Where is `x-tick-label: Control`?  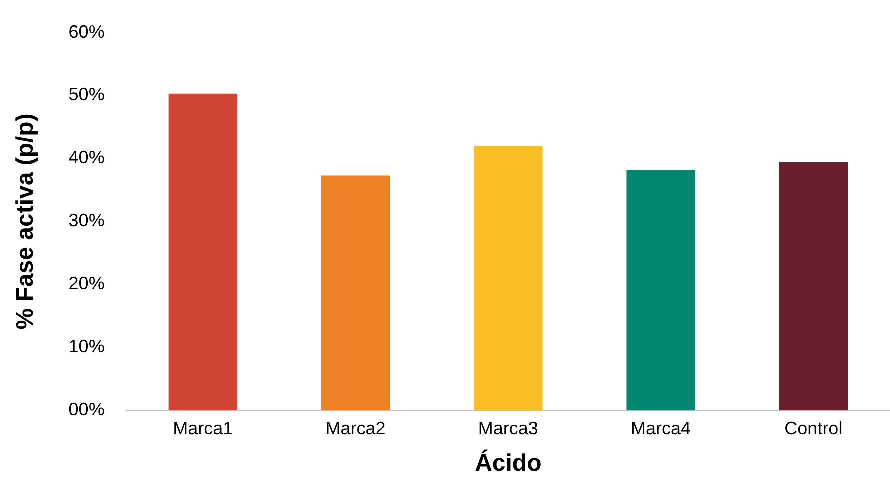
x-tick-label: Control is located at coordinates (813, 428).